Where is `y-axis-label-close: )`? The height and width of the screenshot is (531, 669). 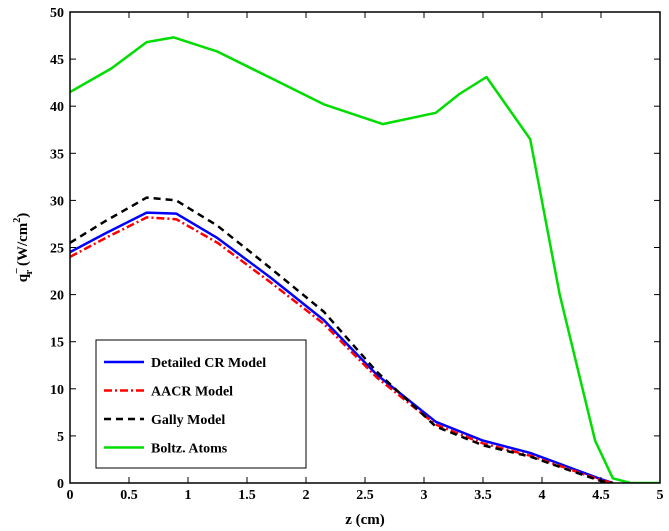 y-axis-label-close: ) is located at coordinates (23, 215).